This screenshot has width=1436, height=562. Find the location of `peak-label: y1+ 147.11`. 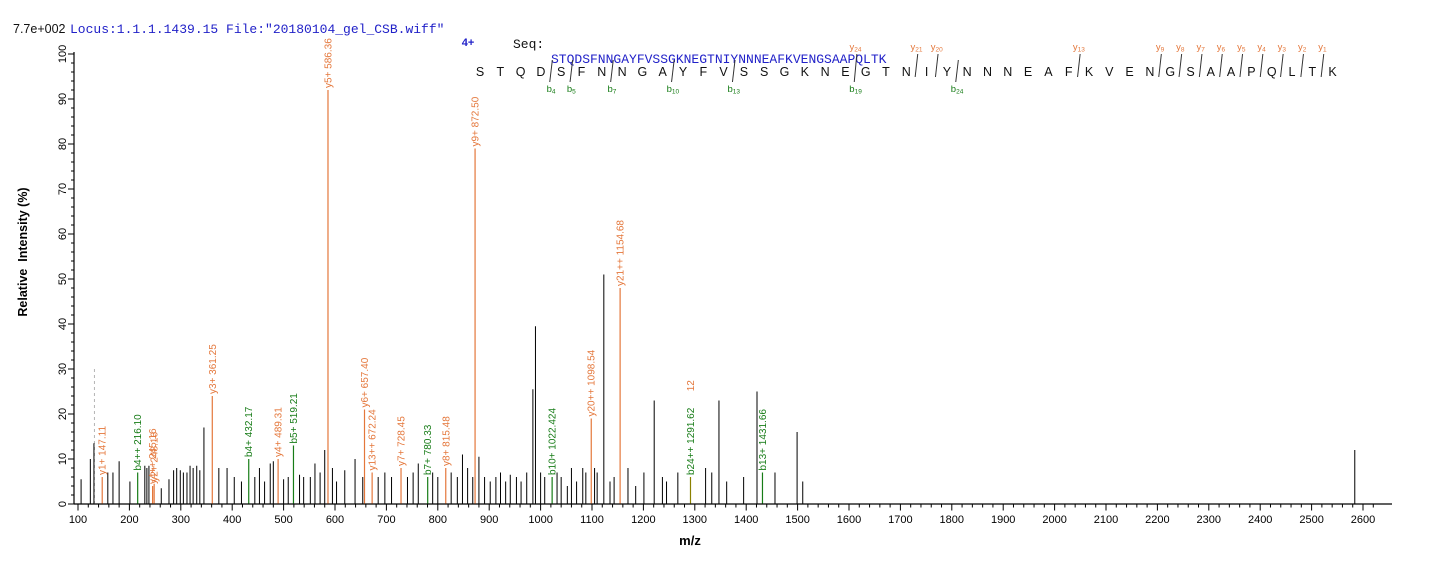

peak-label: y1+ 147.11 is located at coordinates (103, 450).